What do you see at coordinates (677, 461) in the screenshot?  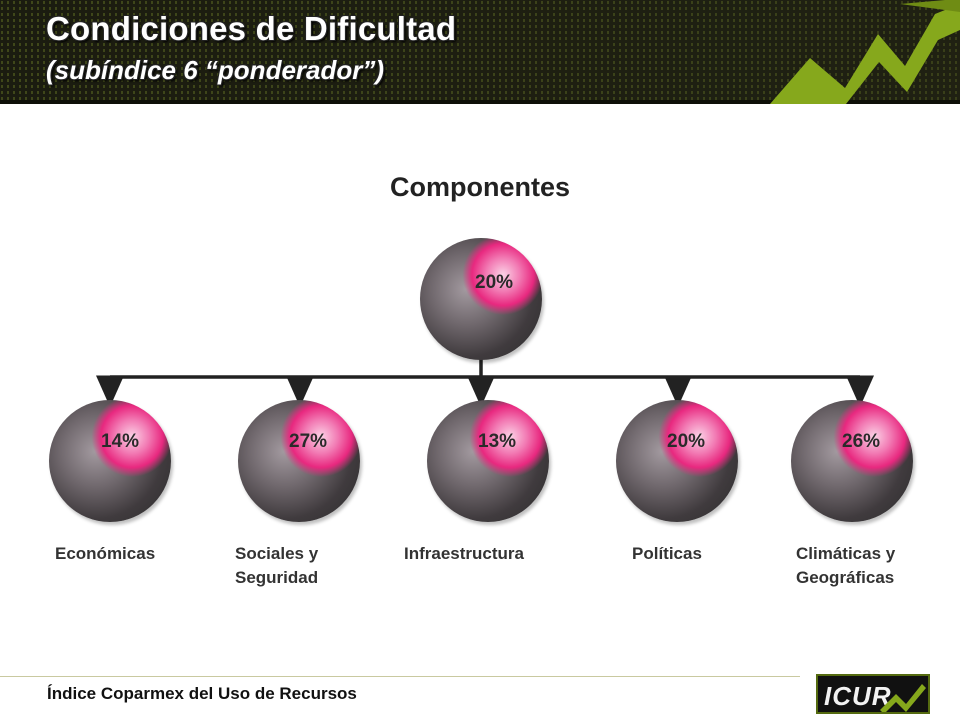 I see `child-sphere-politicas` at bounding box center [677, 461].